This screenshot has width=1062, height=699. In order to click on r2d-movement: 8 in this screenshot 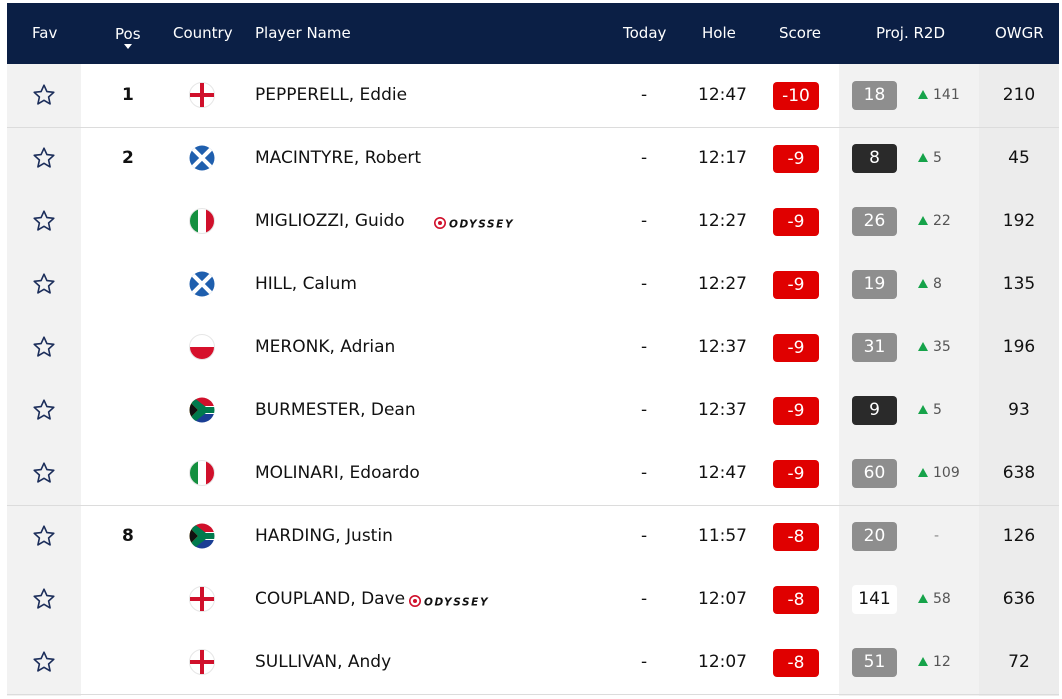, I will do `click(930, 284)`.